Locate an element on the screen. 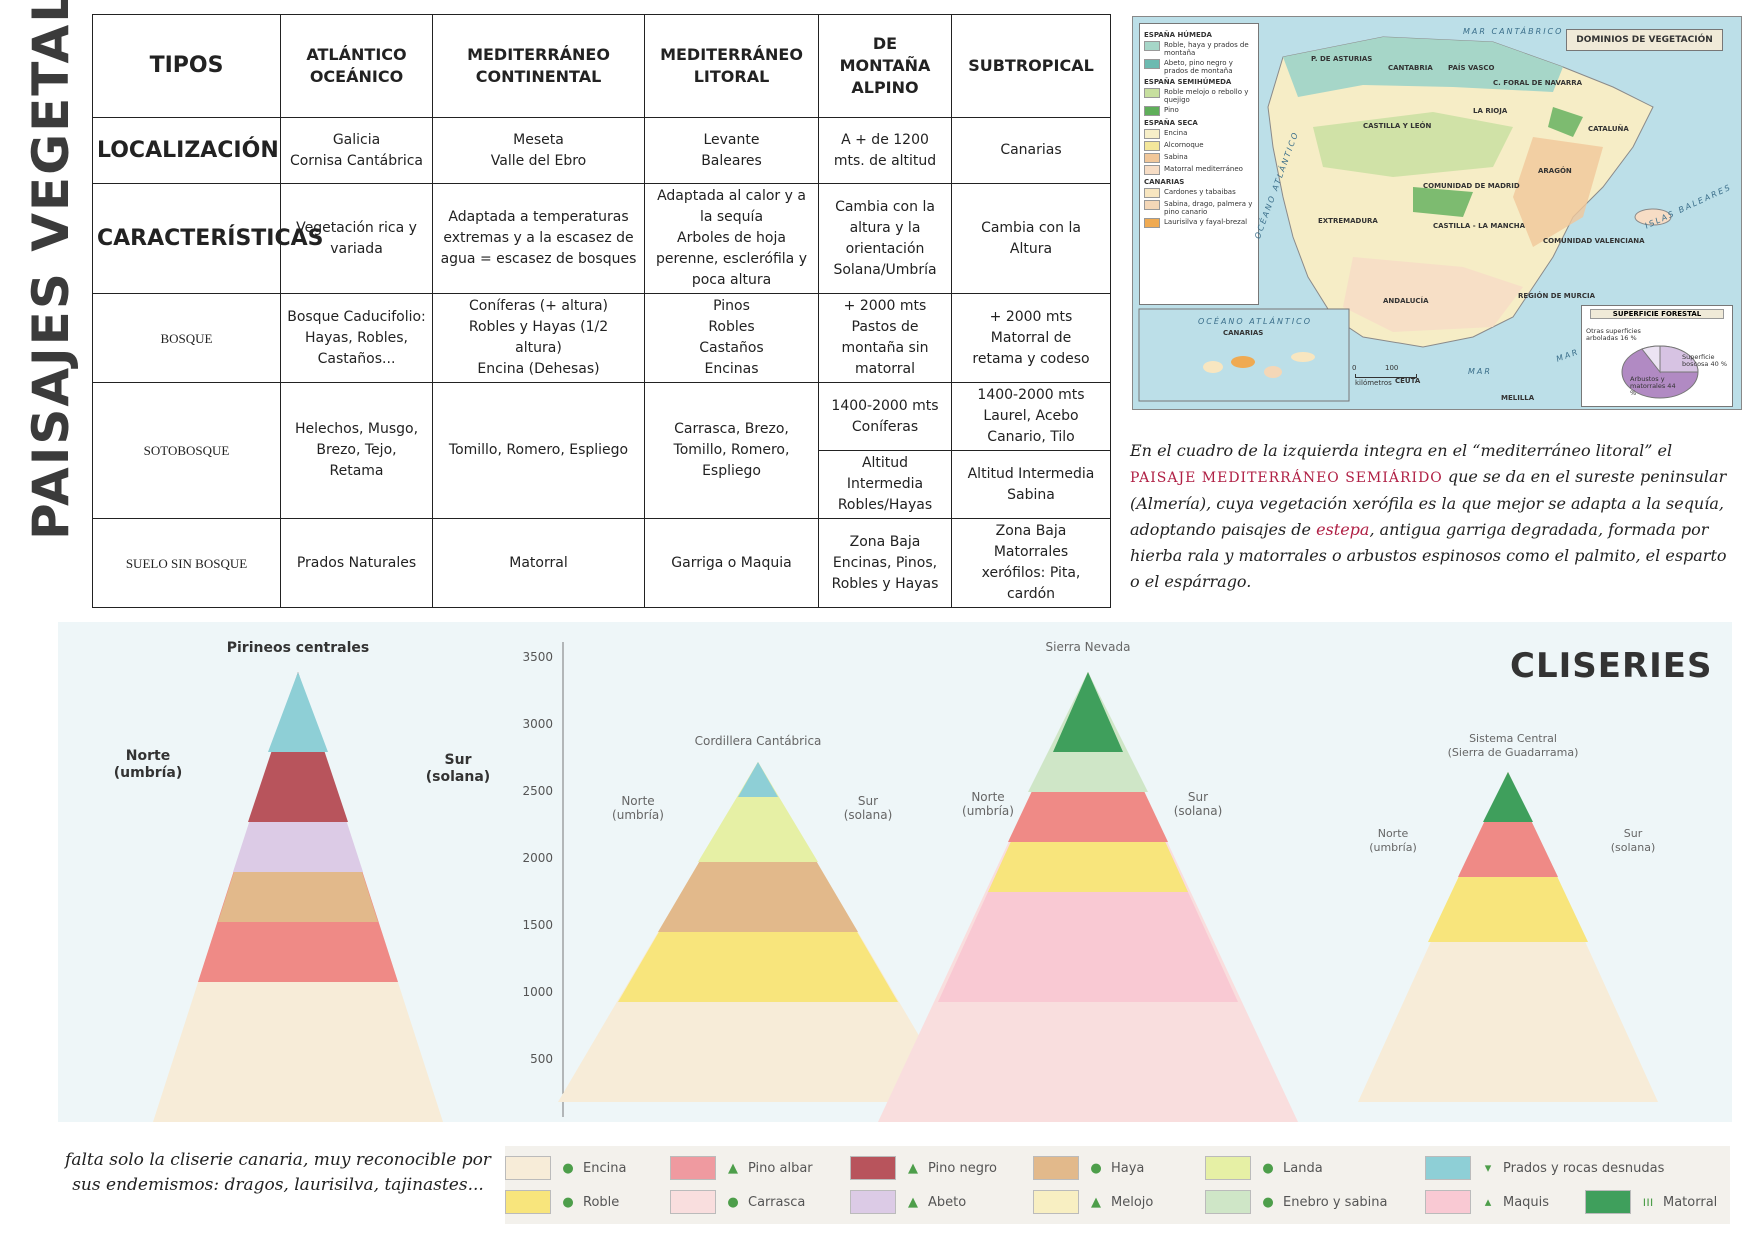 Image resolution: width=1754 pixels, height=1240 pixels. sea-label: OCÉANO ATLÁNTICO is located at coordinates (1255, 321).